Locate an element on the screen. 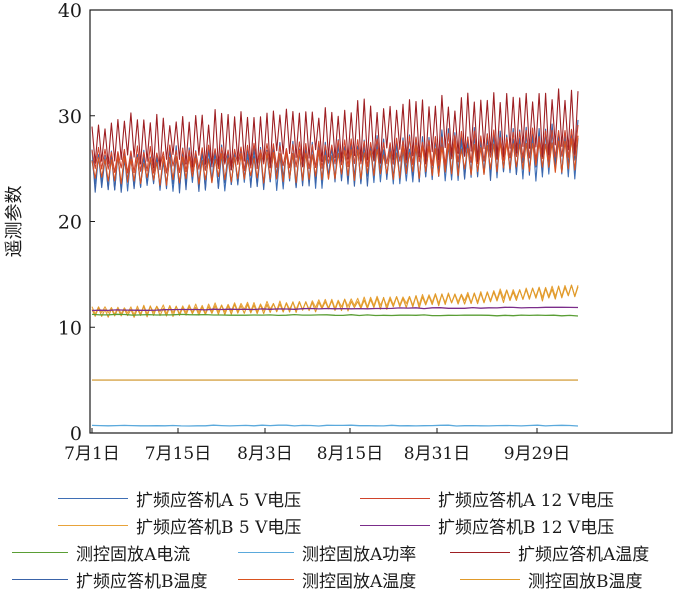  y-tick-label: 20 is located at coordinates (70, 223).